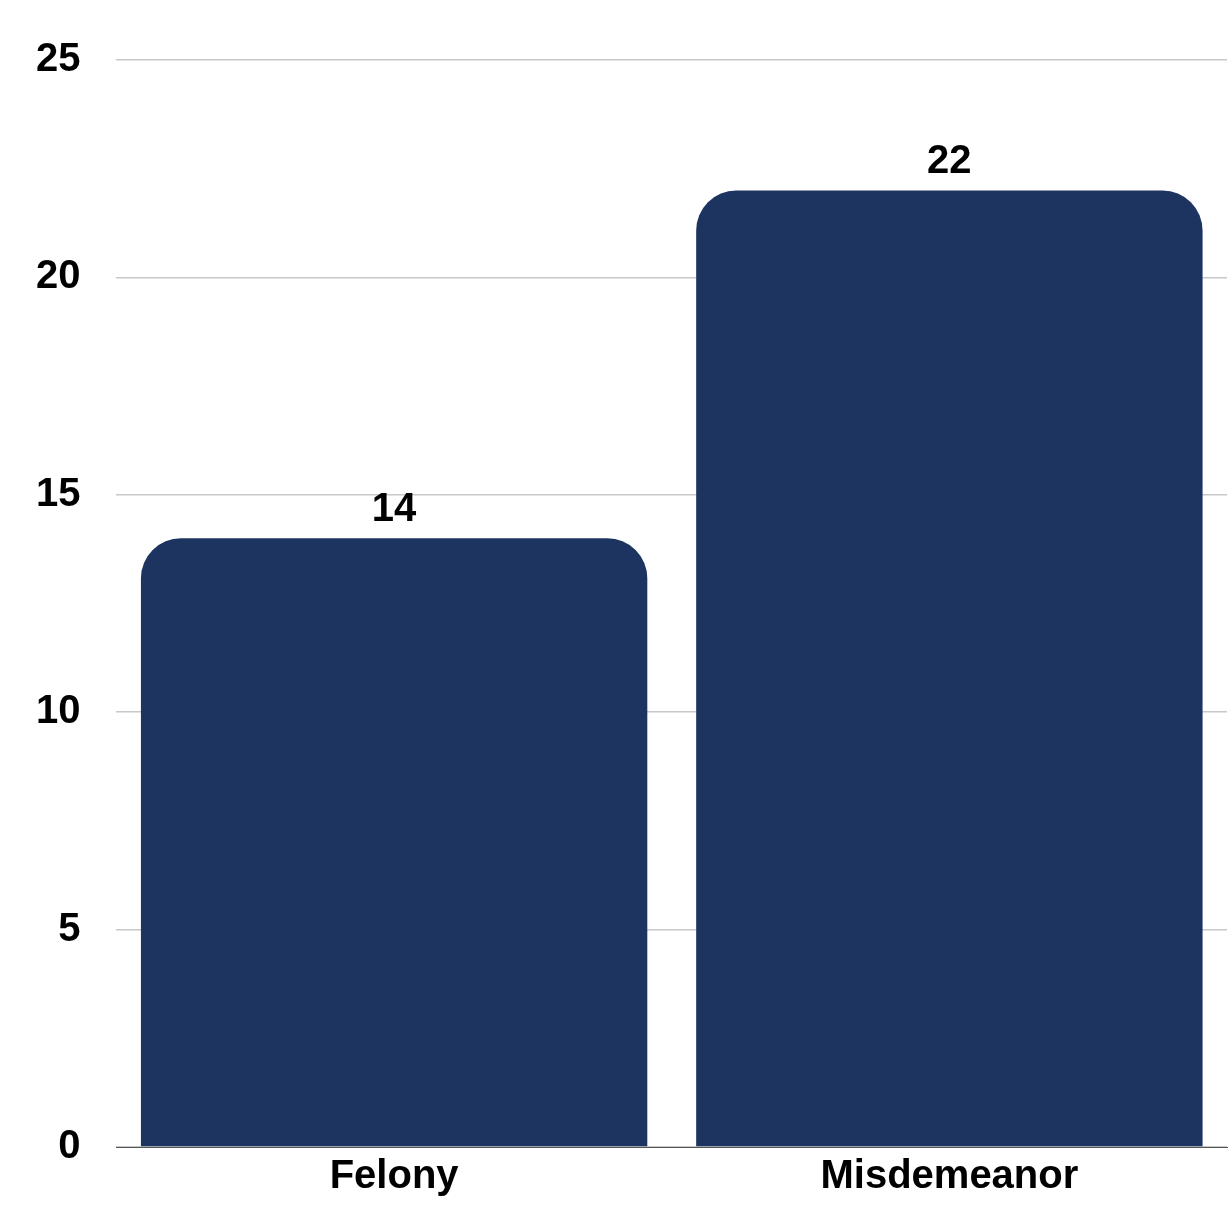 The height and width of the screenshot is (1207, 1229). Describe the element at coordinates (58, 274) in the screenshot. I see `y-tick-label: 20` at that location.